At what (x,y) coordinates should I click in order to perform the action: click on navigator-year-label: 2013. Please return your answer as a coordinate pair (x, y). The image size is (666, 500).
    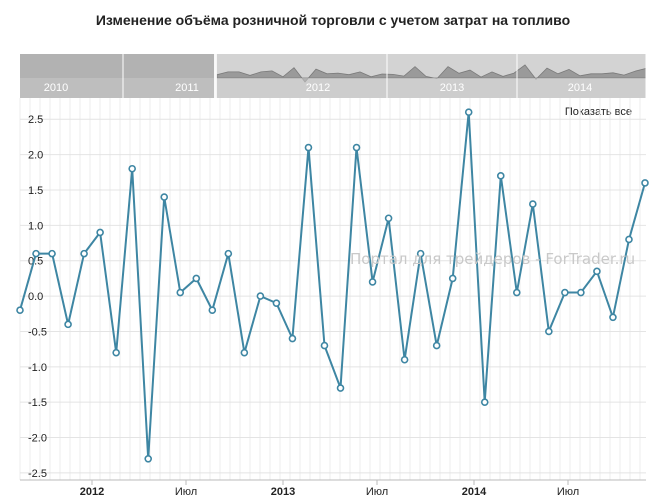
    Looking at the image, I should click on (452, 88).